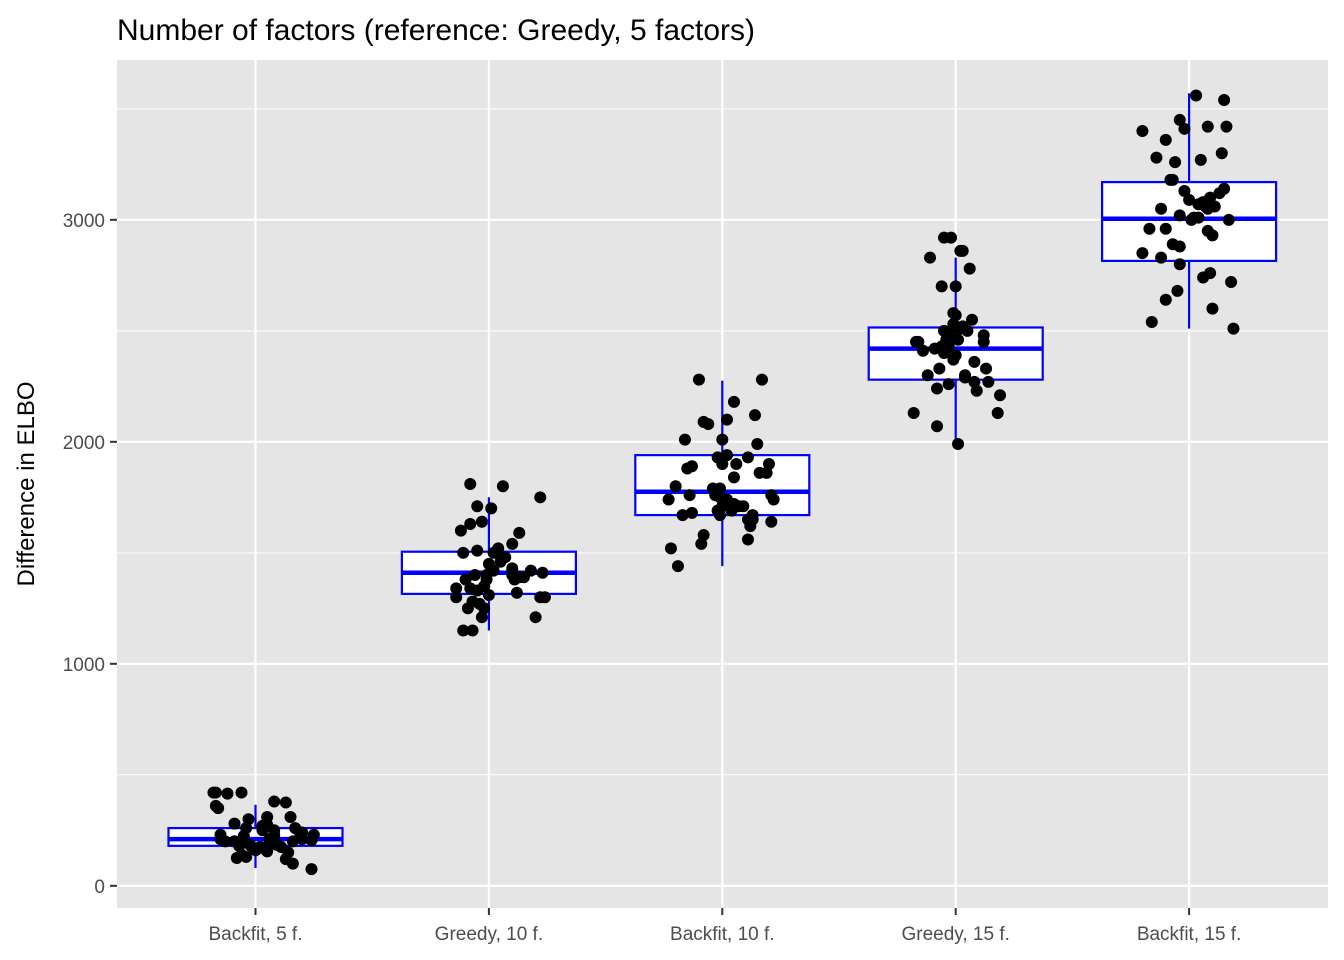 This screenshot has height=960, width=1344. I want to click on x-tick-label: Greedy, 10 f., so click(489, 934).